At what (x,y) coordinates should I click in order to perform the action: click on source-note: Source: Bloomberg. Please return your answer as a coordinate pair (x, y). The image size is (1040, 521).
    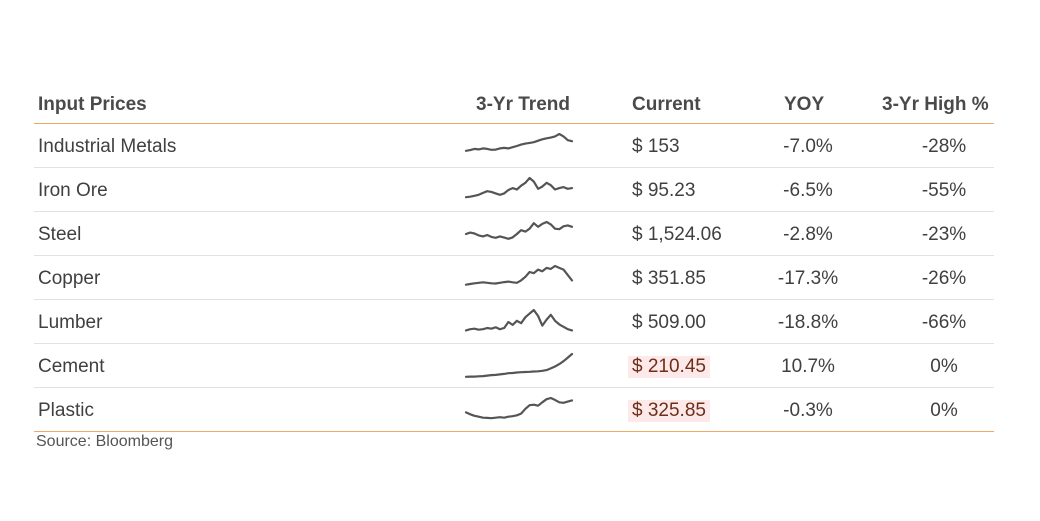
    Looking at the image, I should click on (104, 441).